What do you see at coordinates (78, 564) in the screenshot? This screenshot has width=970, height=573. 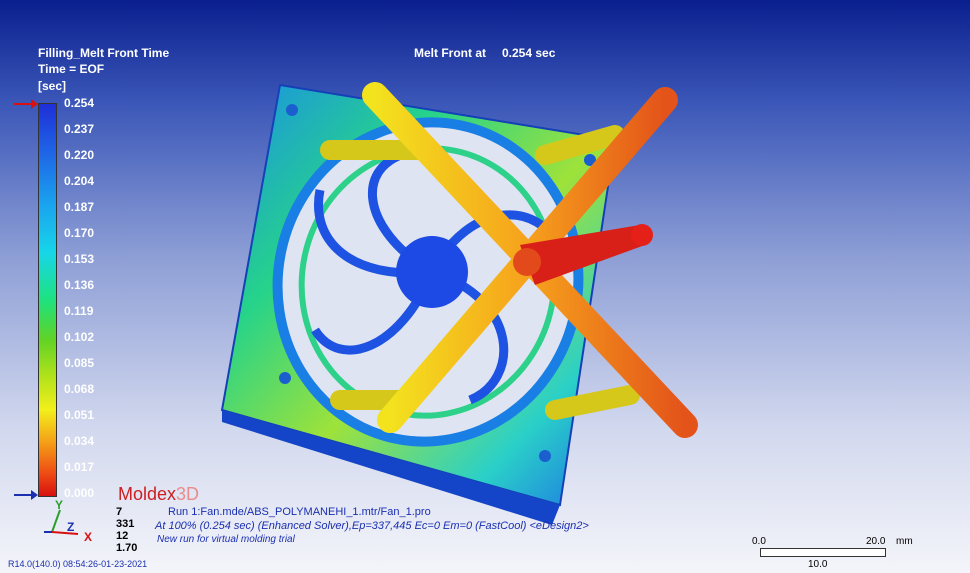 I see `version-timestamp: R14.0(140.0) 08:54:26-01-23-2021` at bounding box center [78, 564].